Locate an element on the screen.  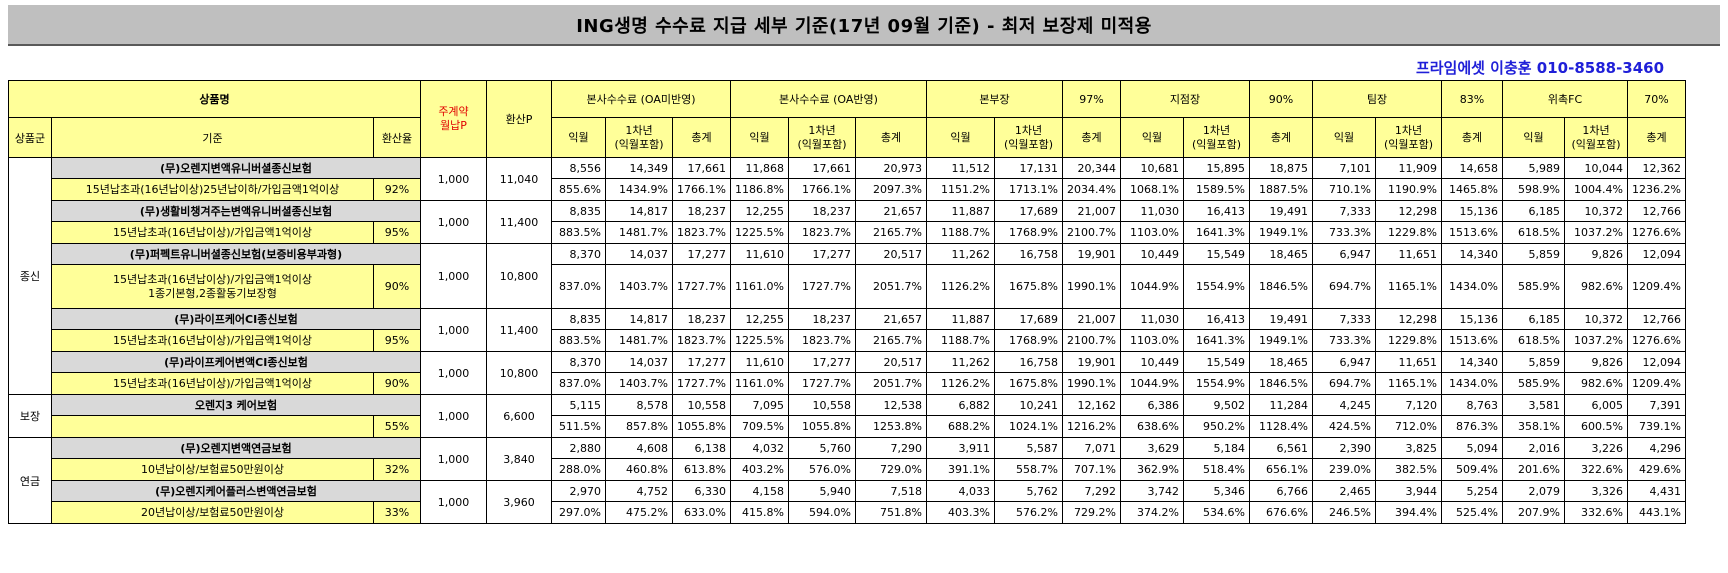
amount-cell: 4,033 is located at coordinates (960, 491).